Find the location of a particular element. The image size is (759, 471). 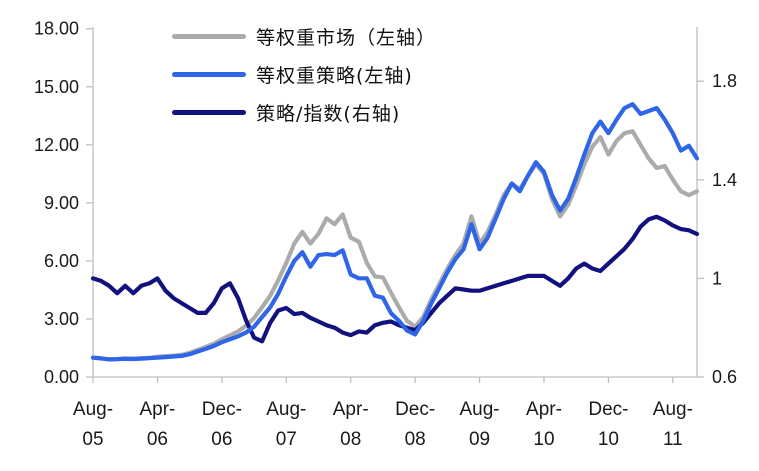

legend-item-strategy: 等权重策略(左轴) is located at coordinates (304, 74).